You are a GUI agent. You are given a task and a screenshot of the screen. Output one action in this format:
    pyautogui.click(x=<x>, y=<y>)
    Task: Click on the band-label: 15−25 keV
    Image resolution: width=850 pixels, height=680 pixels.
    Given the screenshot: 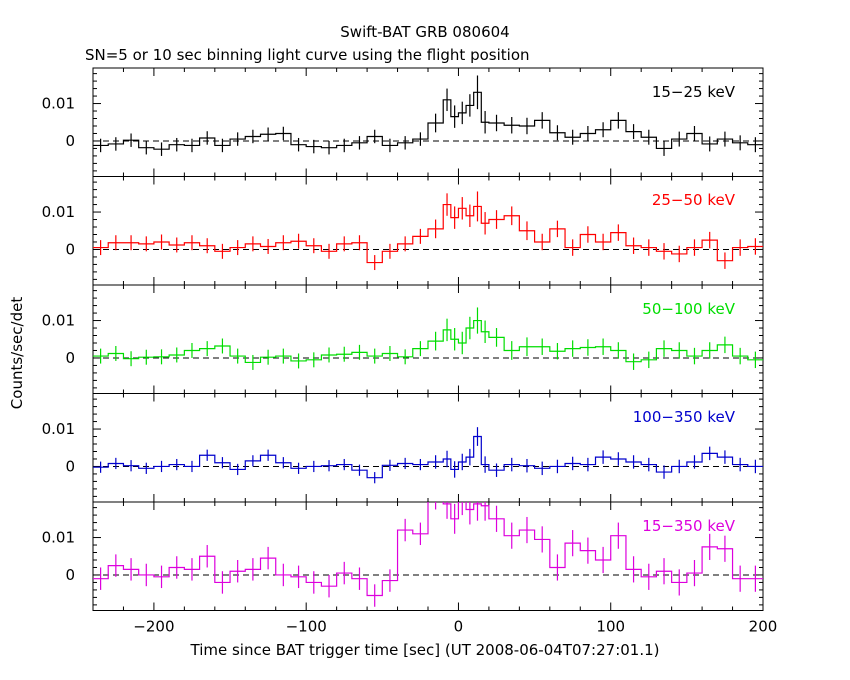 What is the action you would take?
    pyautogui.click(x=694, y=92)
    